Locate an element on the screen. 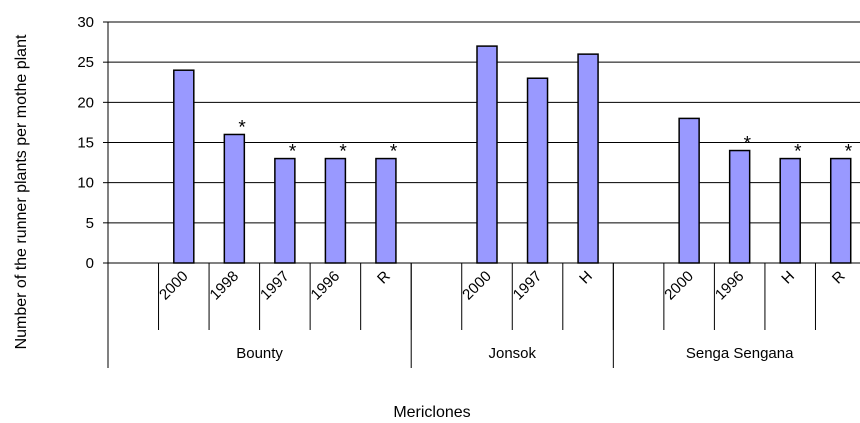  x-axis-title: Mericlones is located at coordinates (431, 412).